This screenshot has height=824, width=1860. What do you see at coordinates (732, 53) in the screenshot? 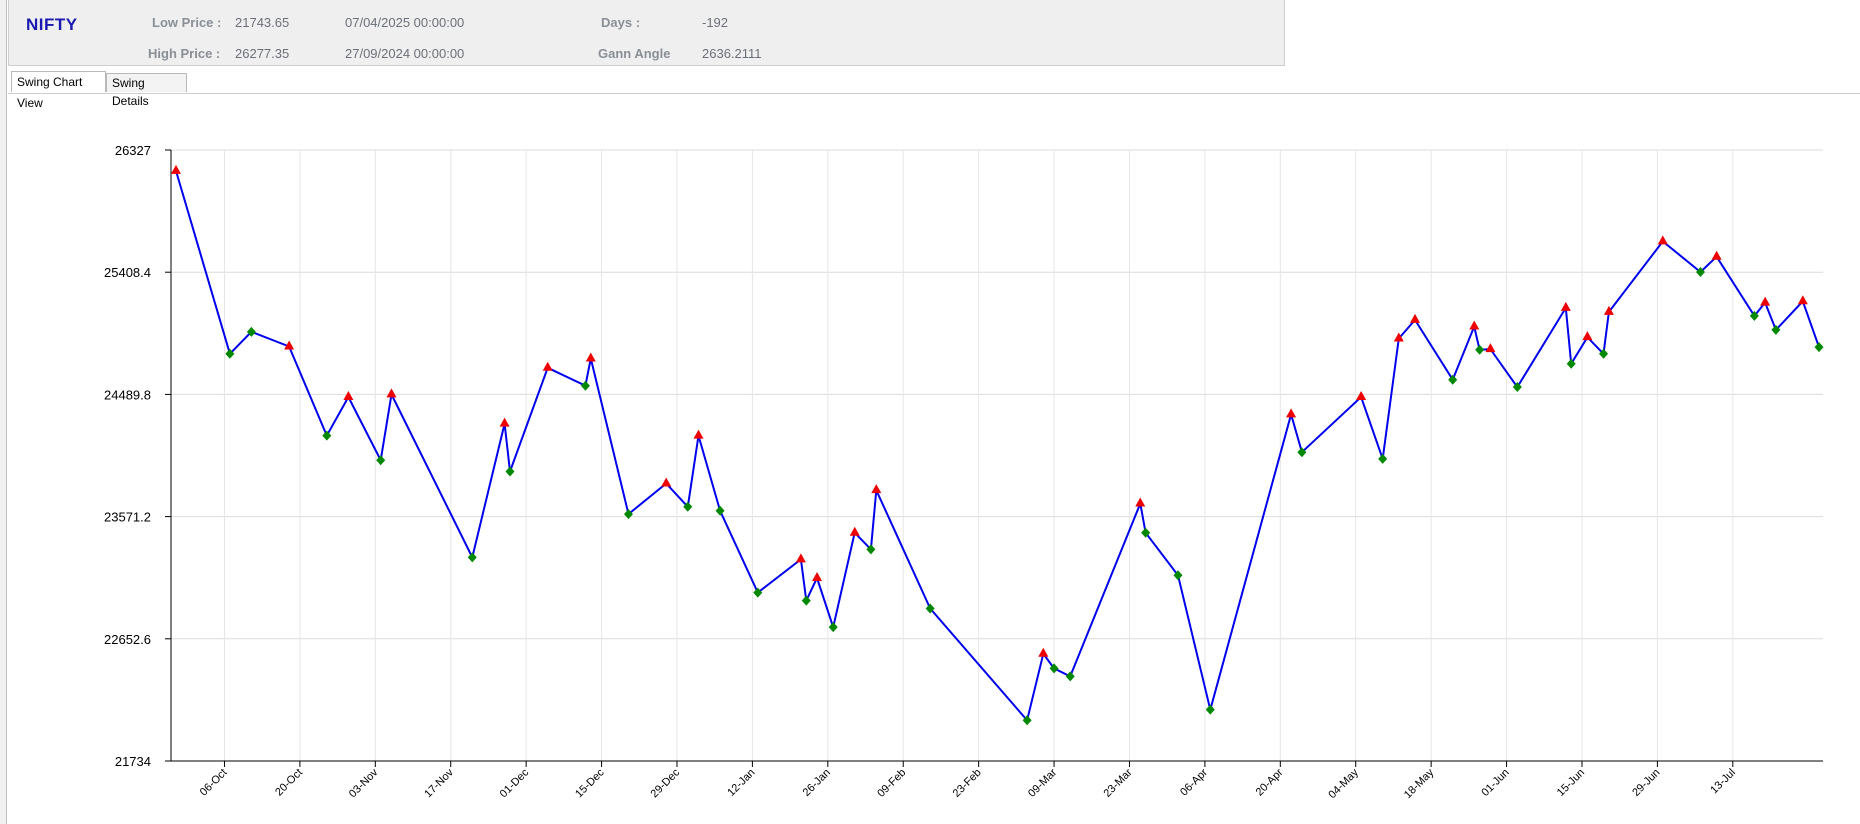
I see `gann-angle-value: 2636.2111` at bounding box center [732, 53].